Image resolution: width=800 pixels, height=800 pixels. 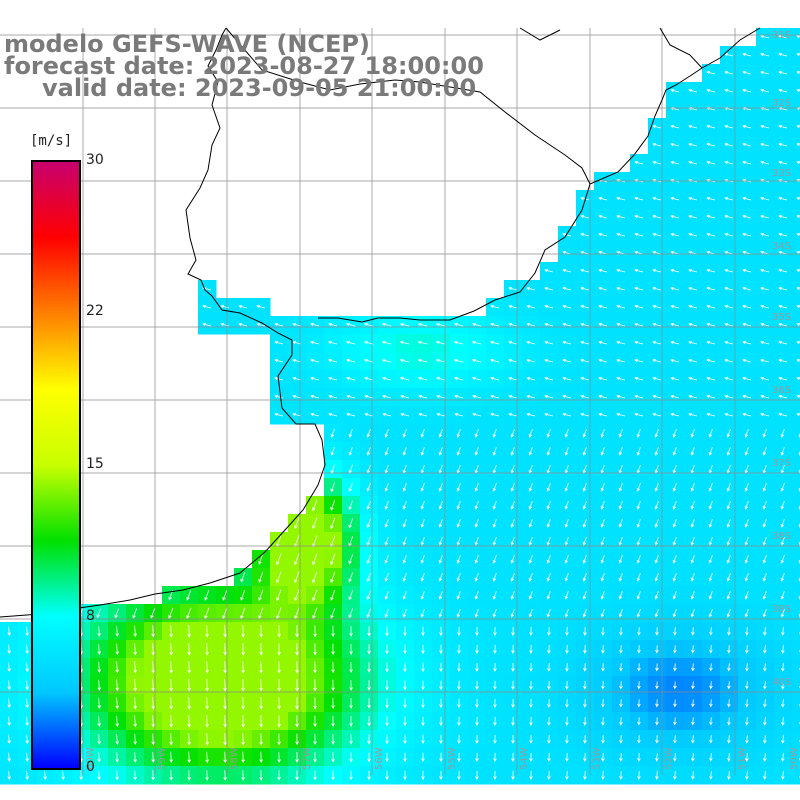 I want to click on colorbar-tick-label: 22, so click(x=95, y=311).